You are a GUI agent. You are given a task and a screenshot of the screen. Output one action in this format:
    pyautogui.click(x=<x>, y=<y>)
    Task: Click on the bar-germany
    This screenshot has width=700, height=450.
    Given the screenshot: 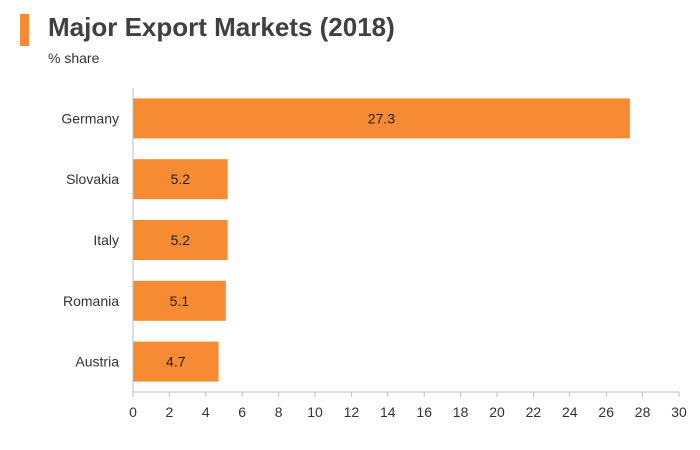 What is the action you would take?
    pyautogui.click(x=381, y=118)
    